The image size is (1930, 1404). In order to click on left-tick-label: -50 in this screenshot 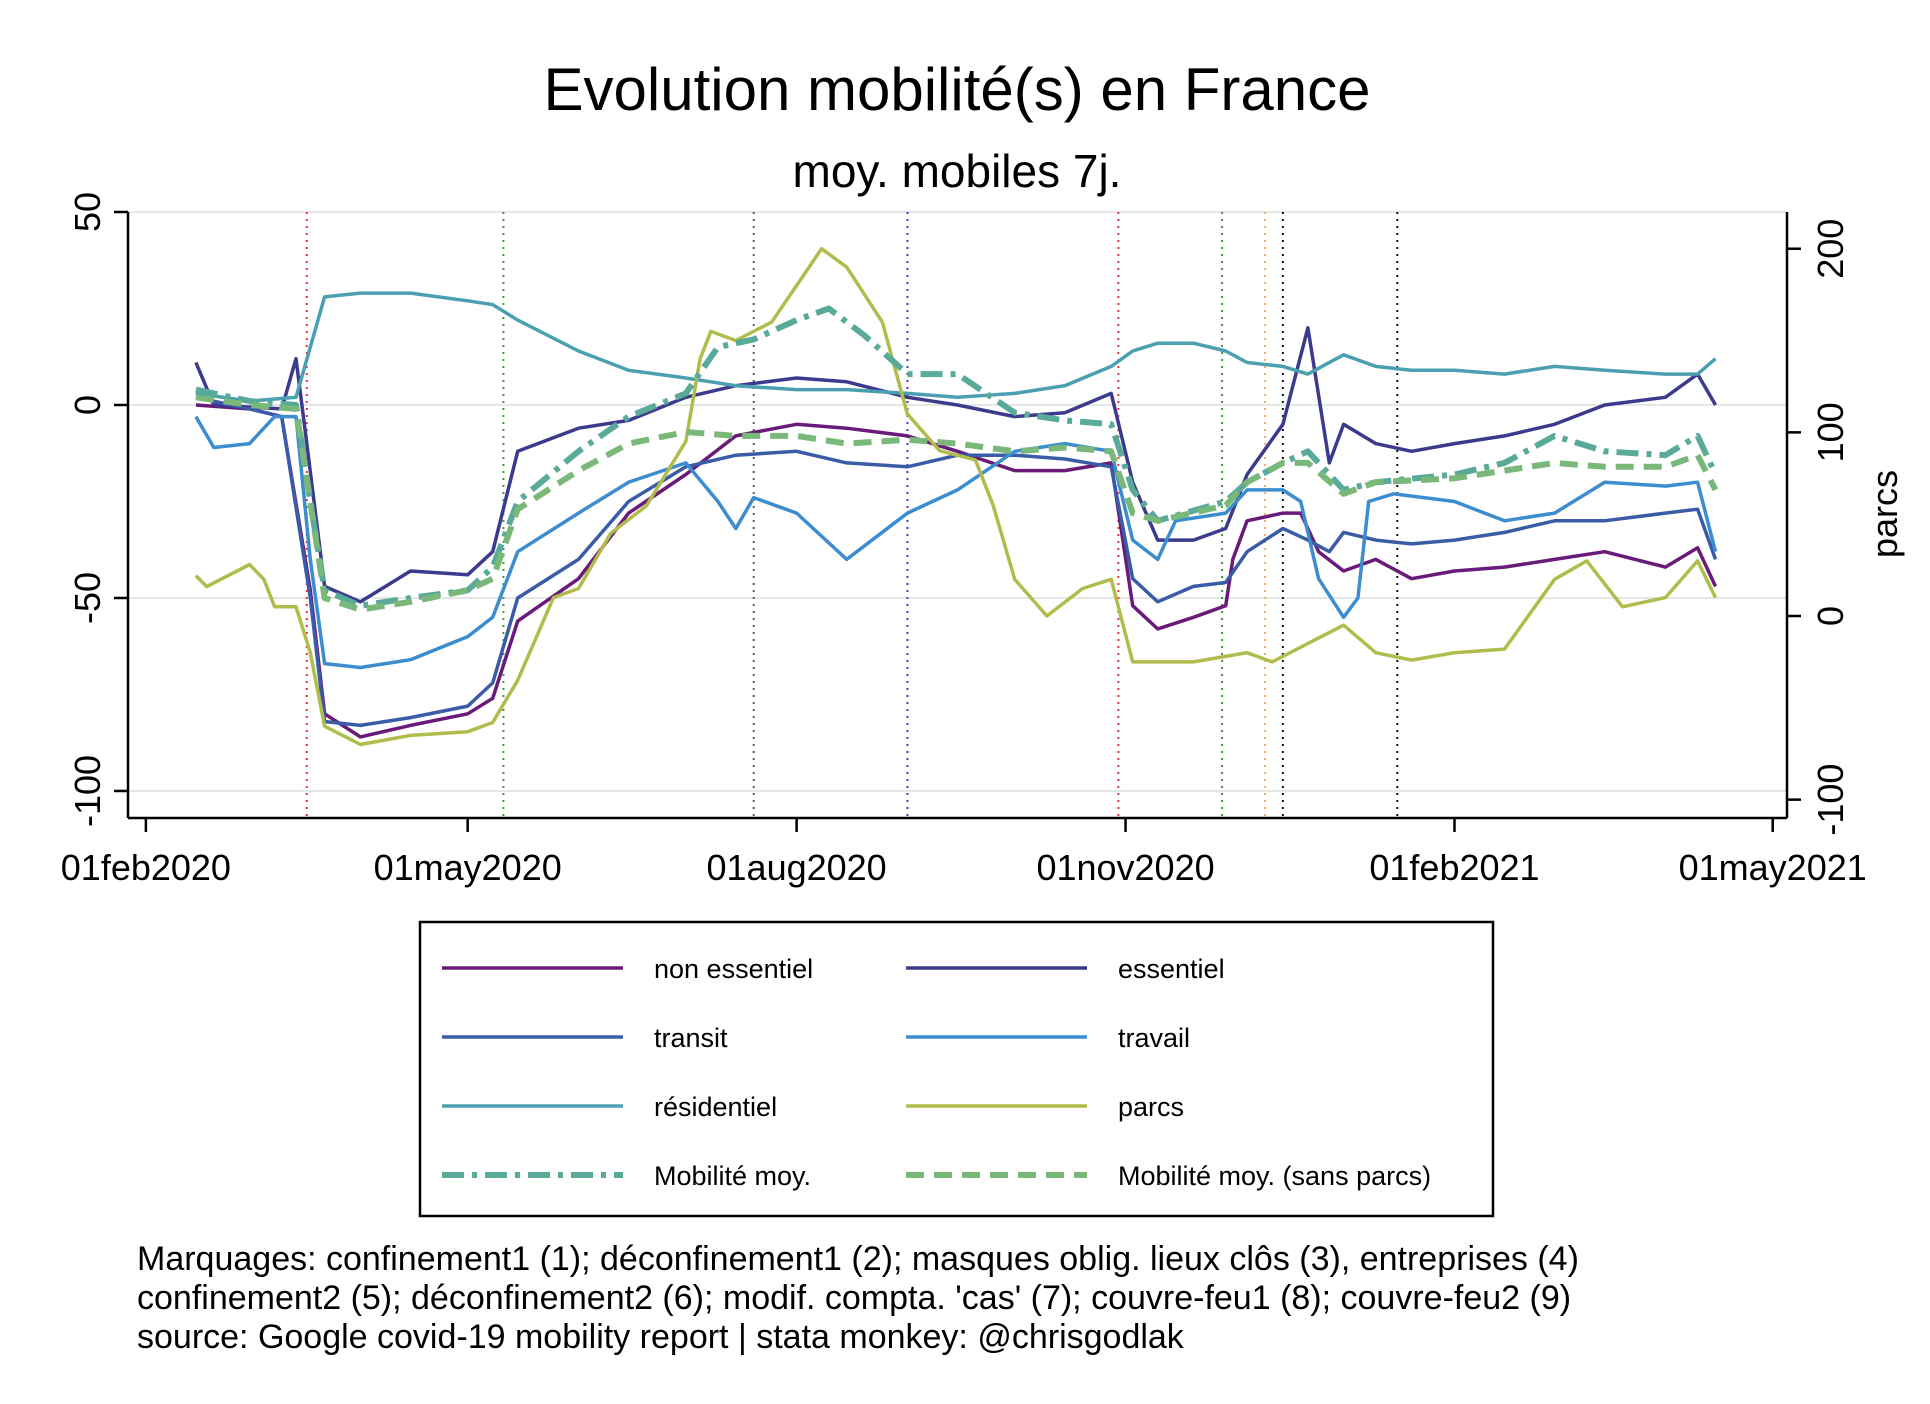, I will do `click(87, 598)`.